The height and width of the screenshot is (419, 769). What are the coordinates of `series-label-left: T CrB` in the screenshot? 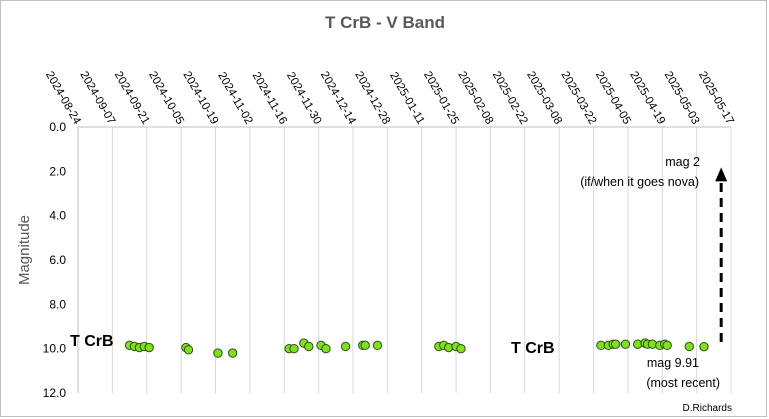 It's located at (92, 341).